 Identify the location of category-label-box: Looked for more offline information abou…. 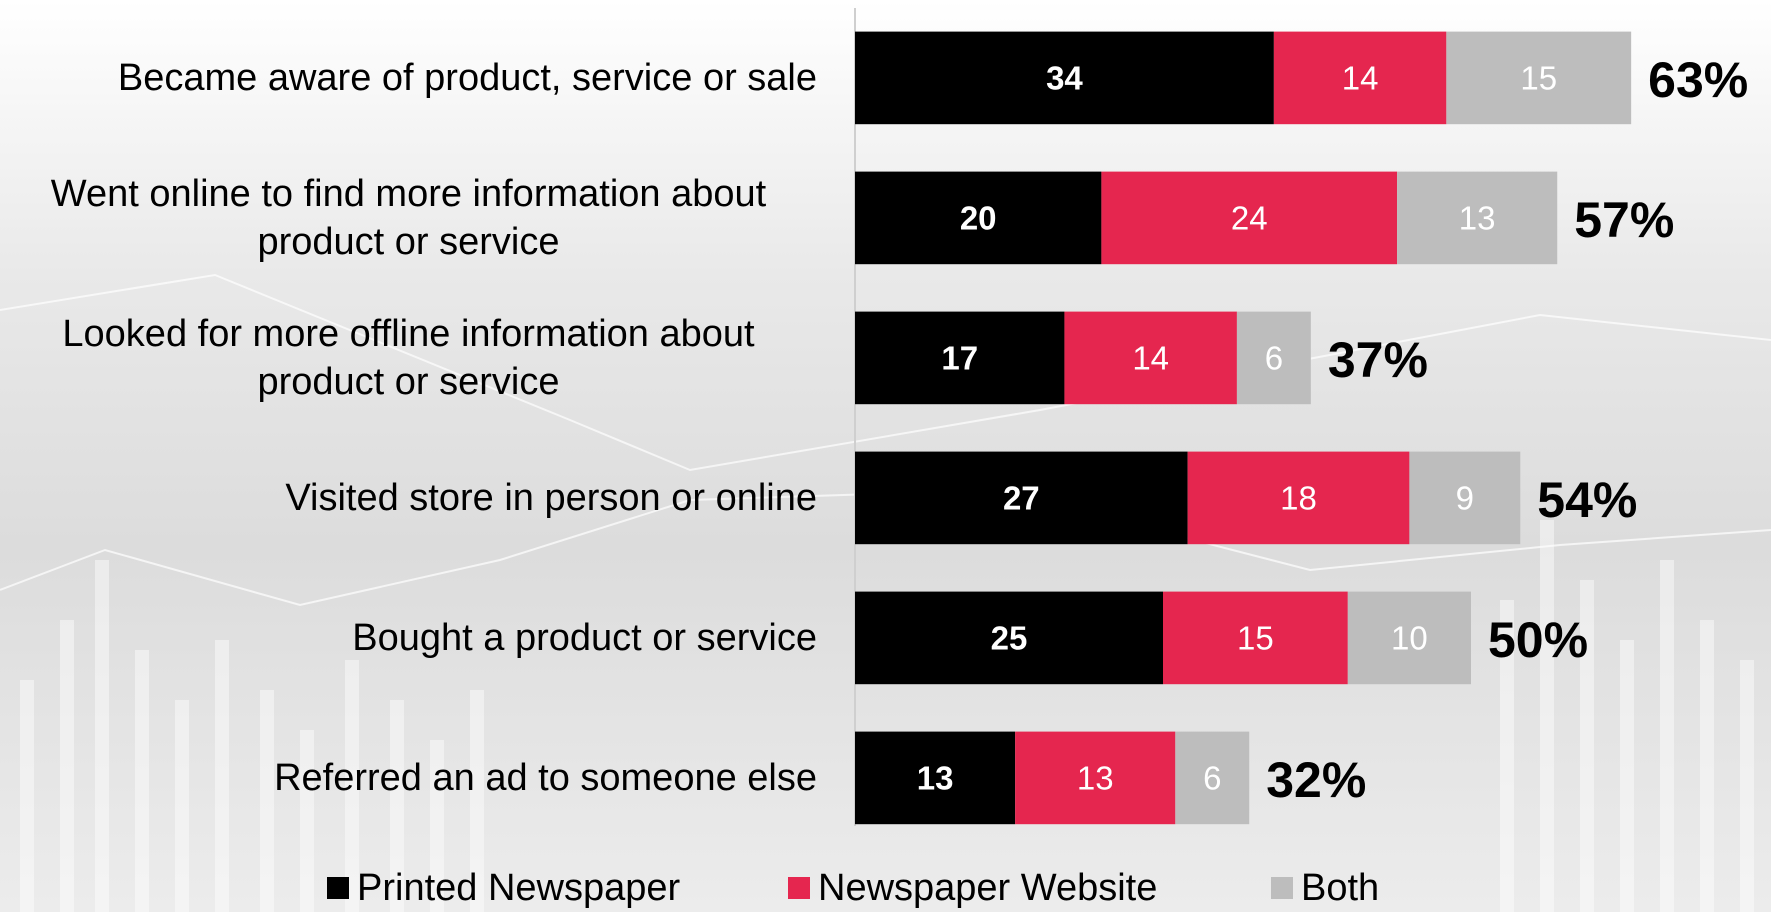
(408, 358).